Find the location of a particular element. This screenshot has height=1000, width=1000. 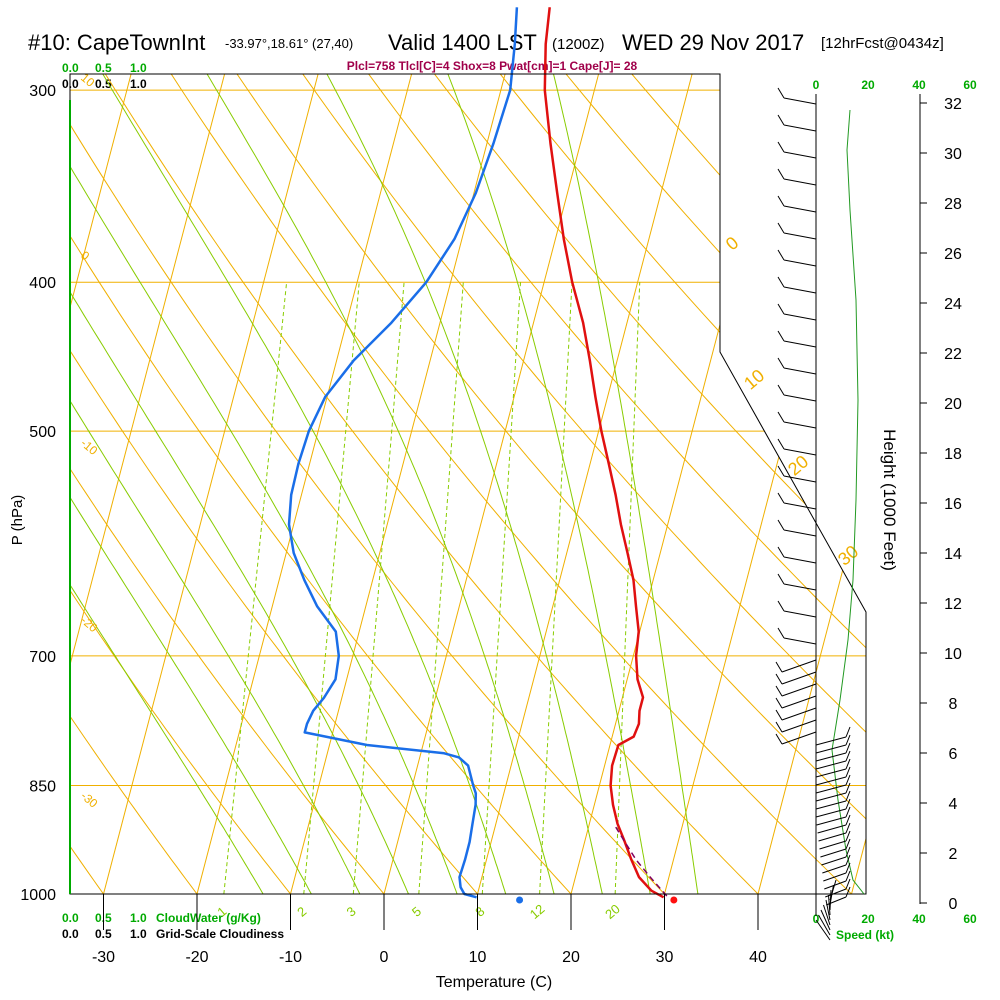

height-tick-label: 20 is located at coordinates (953, 404).